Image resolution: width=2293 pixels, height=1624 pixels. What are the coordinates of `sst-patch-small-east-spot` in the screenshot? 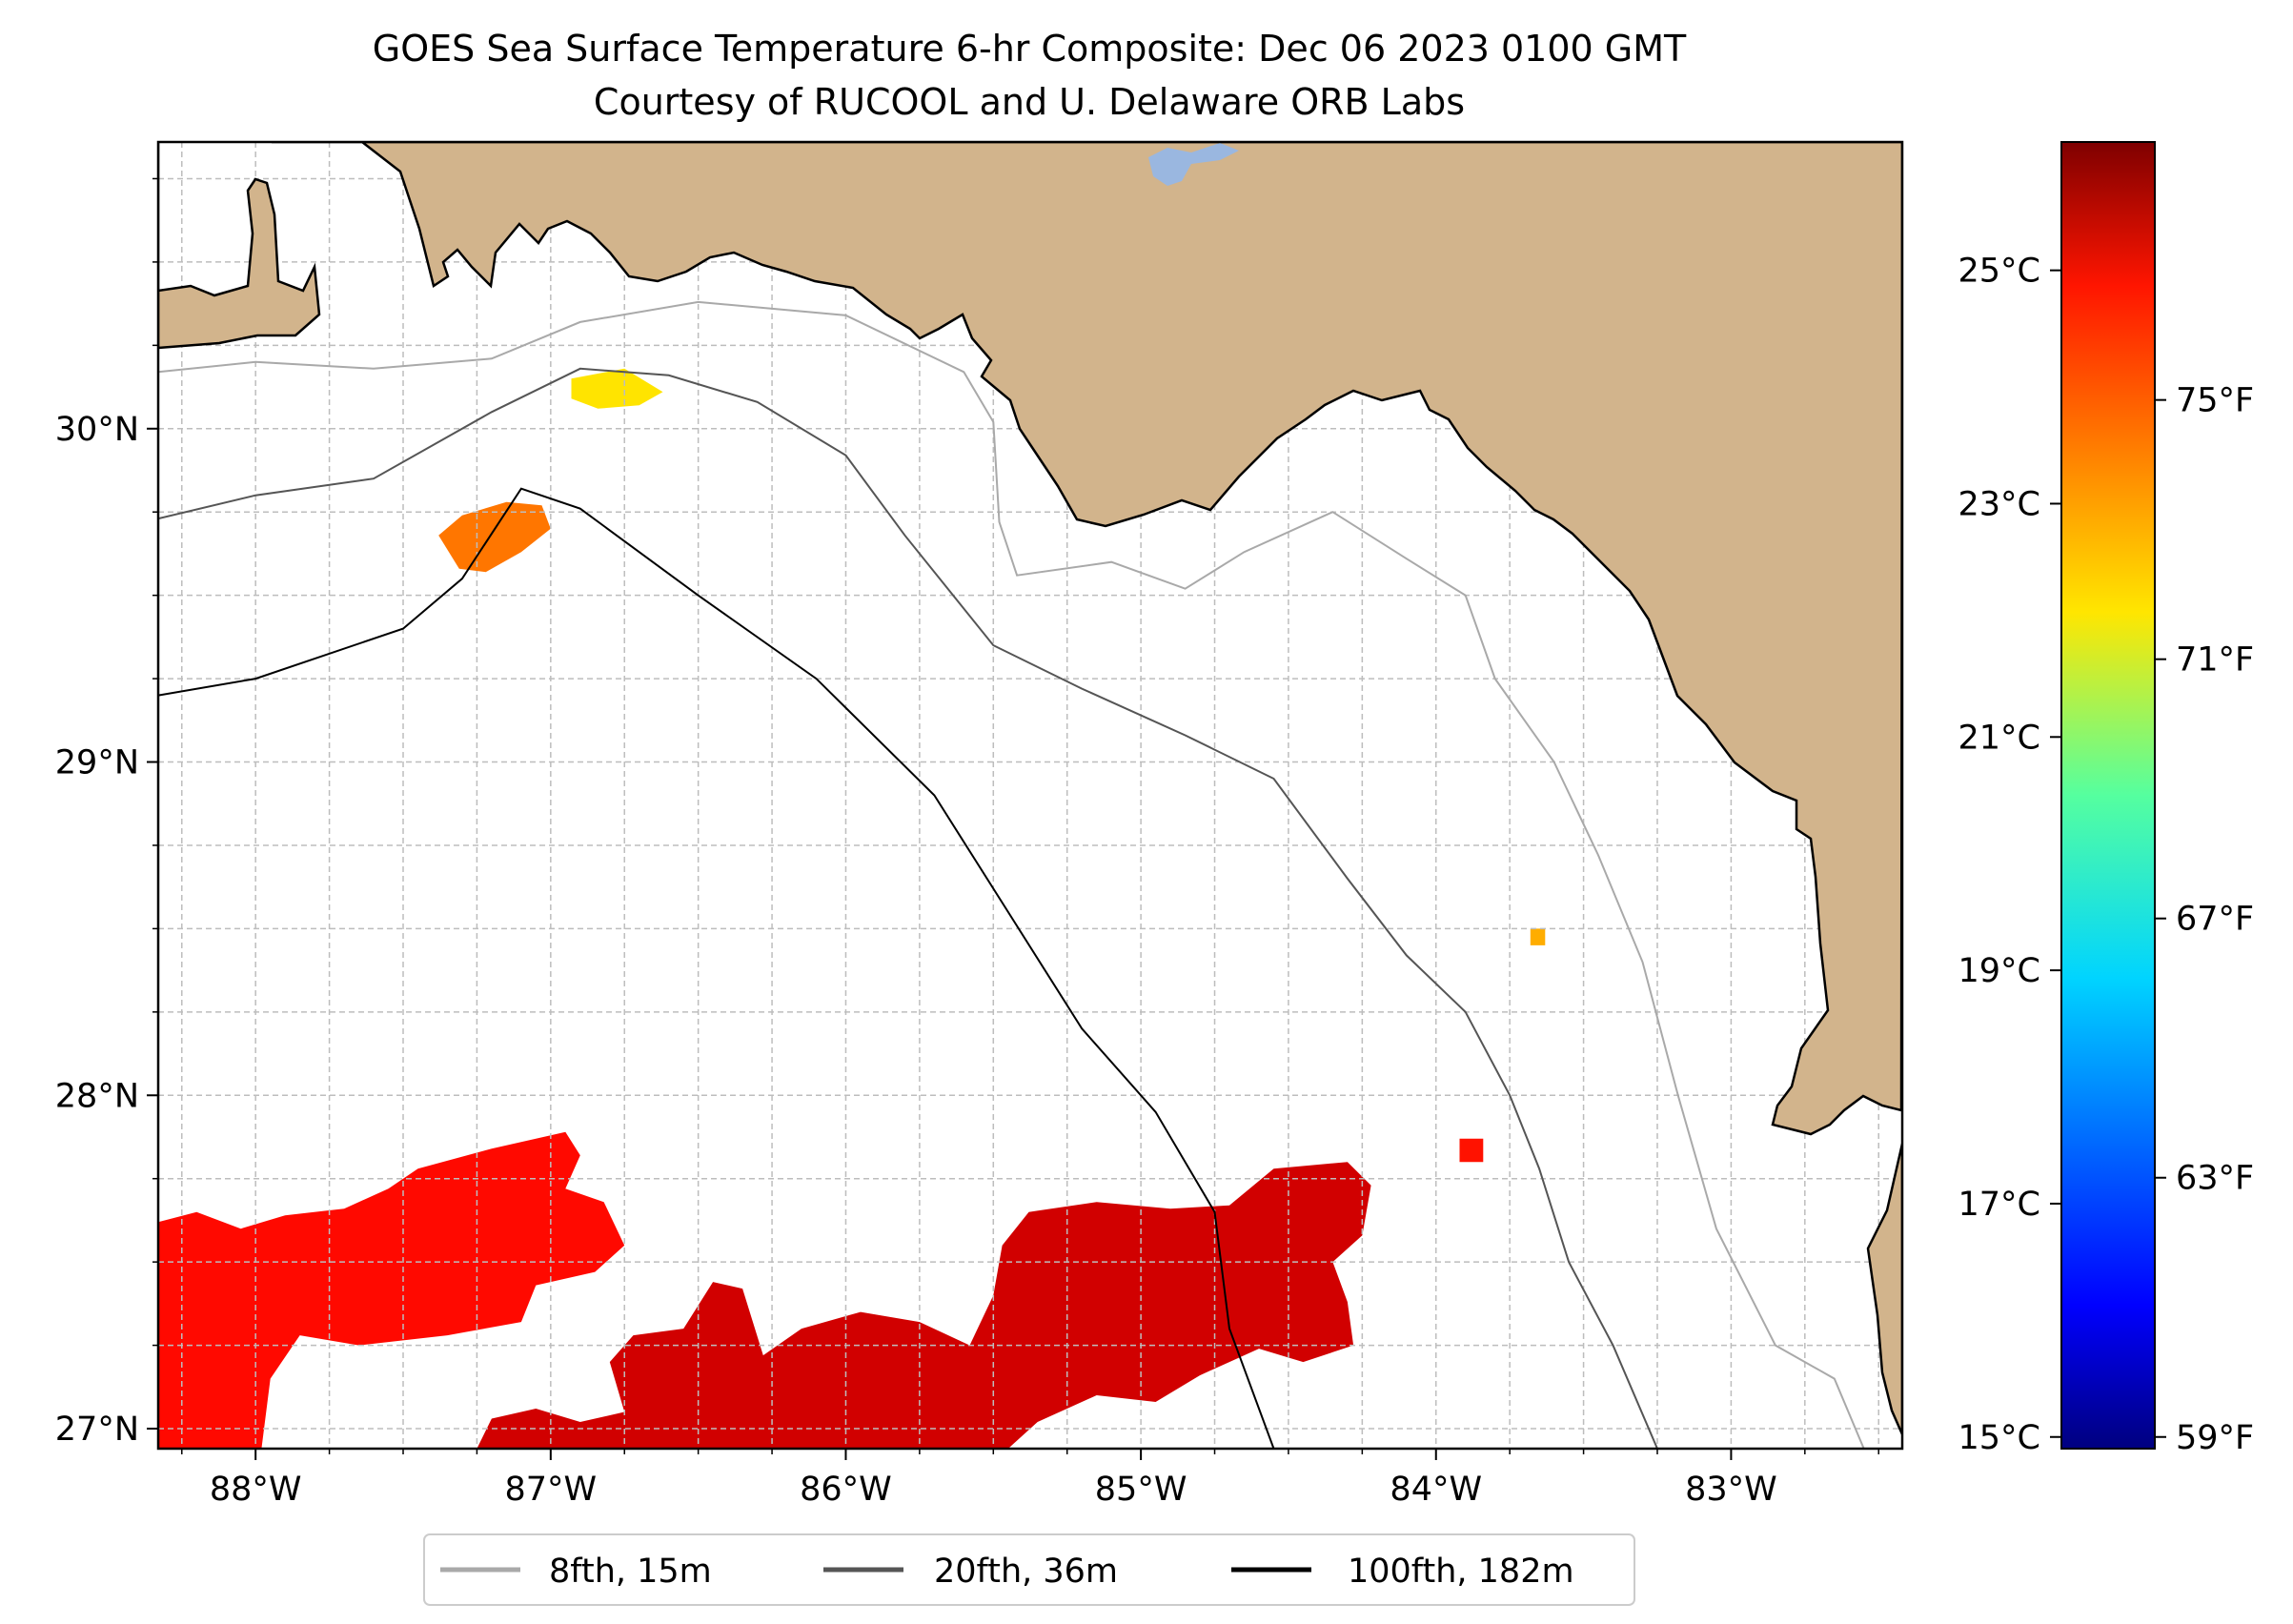 It's located at (1538, 936).